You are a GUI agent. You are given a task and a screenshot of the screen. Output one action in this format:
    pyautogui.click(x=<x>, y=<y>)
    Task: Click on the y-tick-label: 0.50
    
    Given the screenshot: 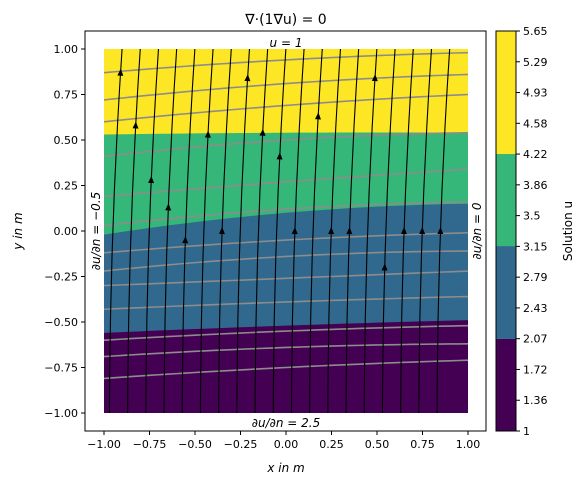 What is the action you would take?
    pyautogui.click(x=66, y=140)
    